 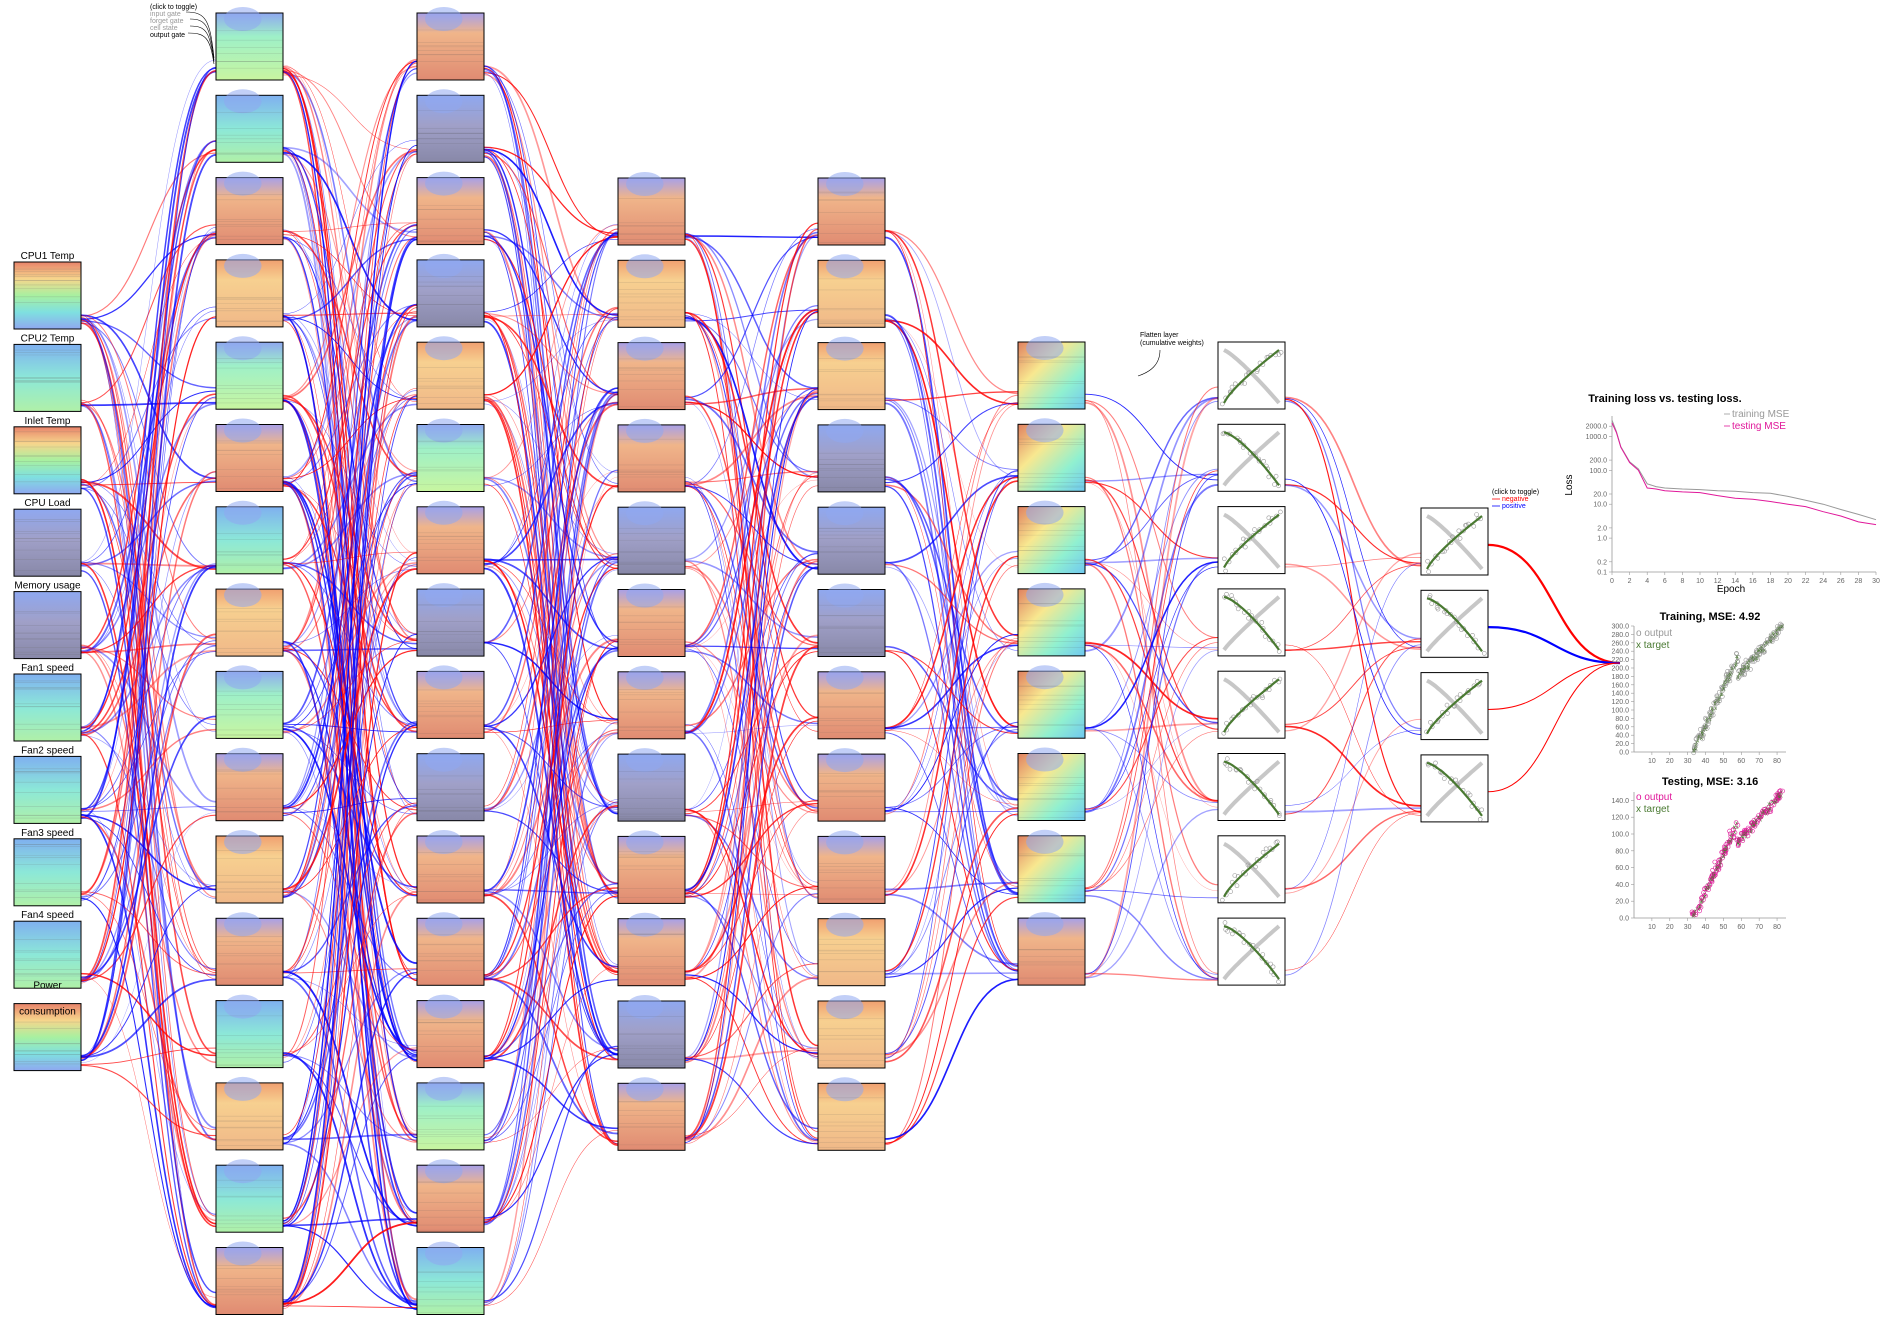 I want to click on input-node: Inlet Temp, so click(x=47, y=455).